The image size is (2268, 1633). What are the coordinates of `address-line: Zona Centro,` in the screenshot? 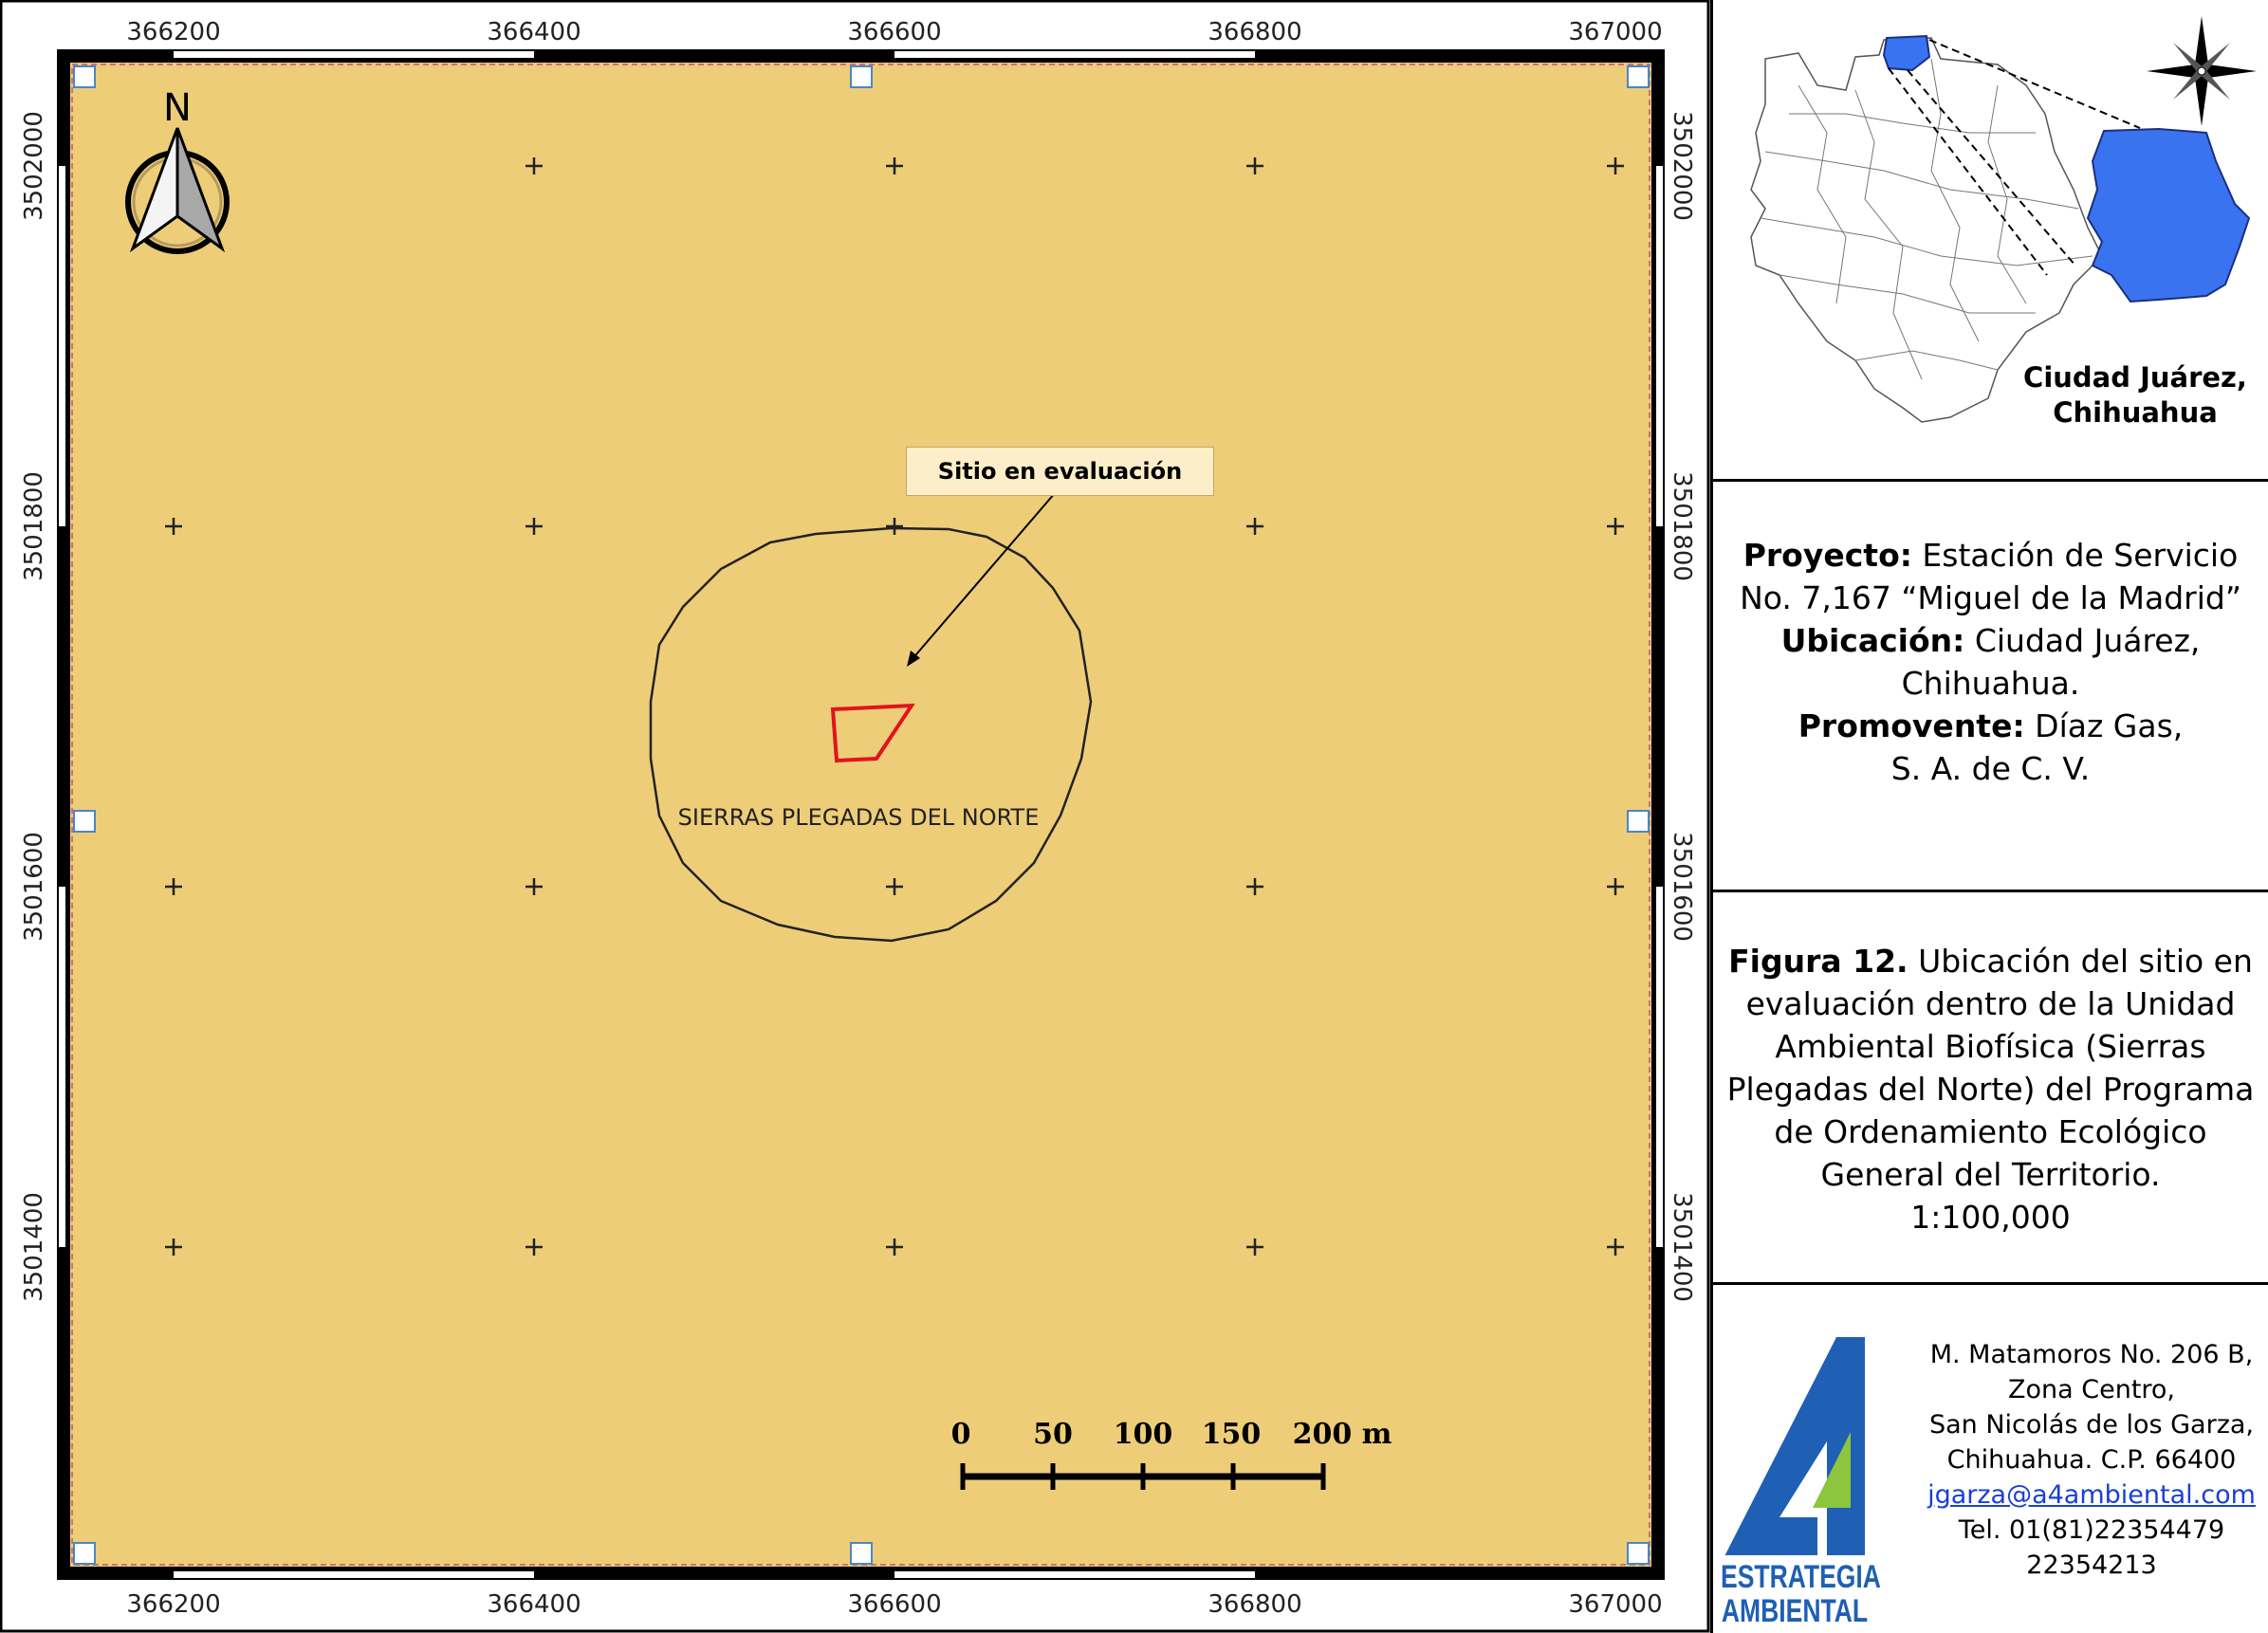 It's located at (2091, 1389).